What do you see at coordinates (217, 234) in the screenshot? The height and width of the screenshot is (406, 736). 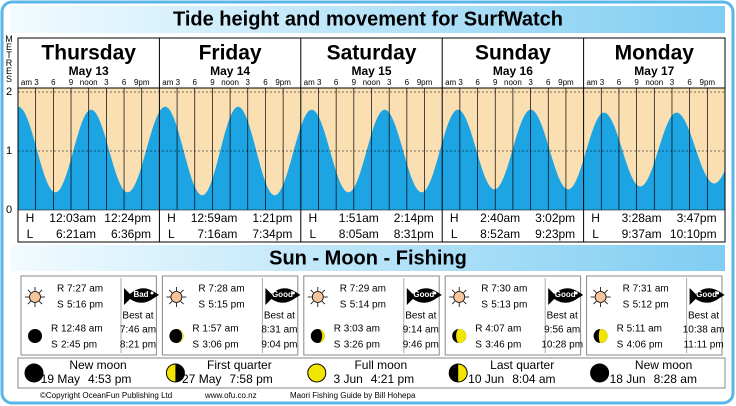 I see `low-time: 7:16am` at bounding box center [217, 234].